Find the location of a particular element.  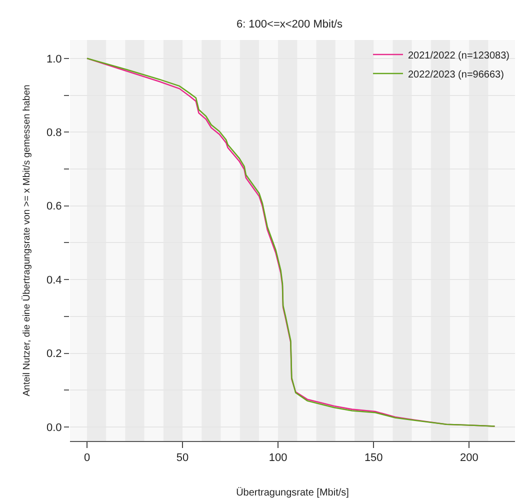

y-tick-label: 0.0 is located at coordinates (54, 428).